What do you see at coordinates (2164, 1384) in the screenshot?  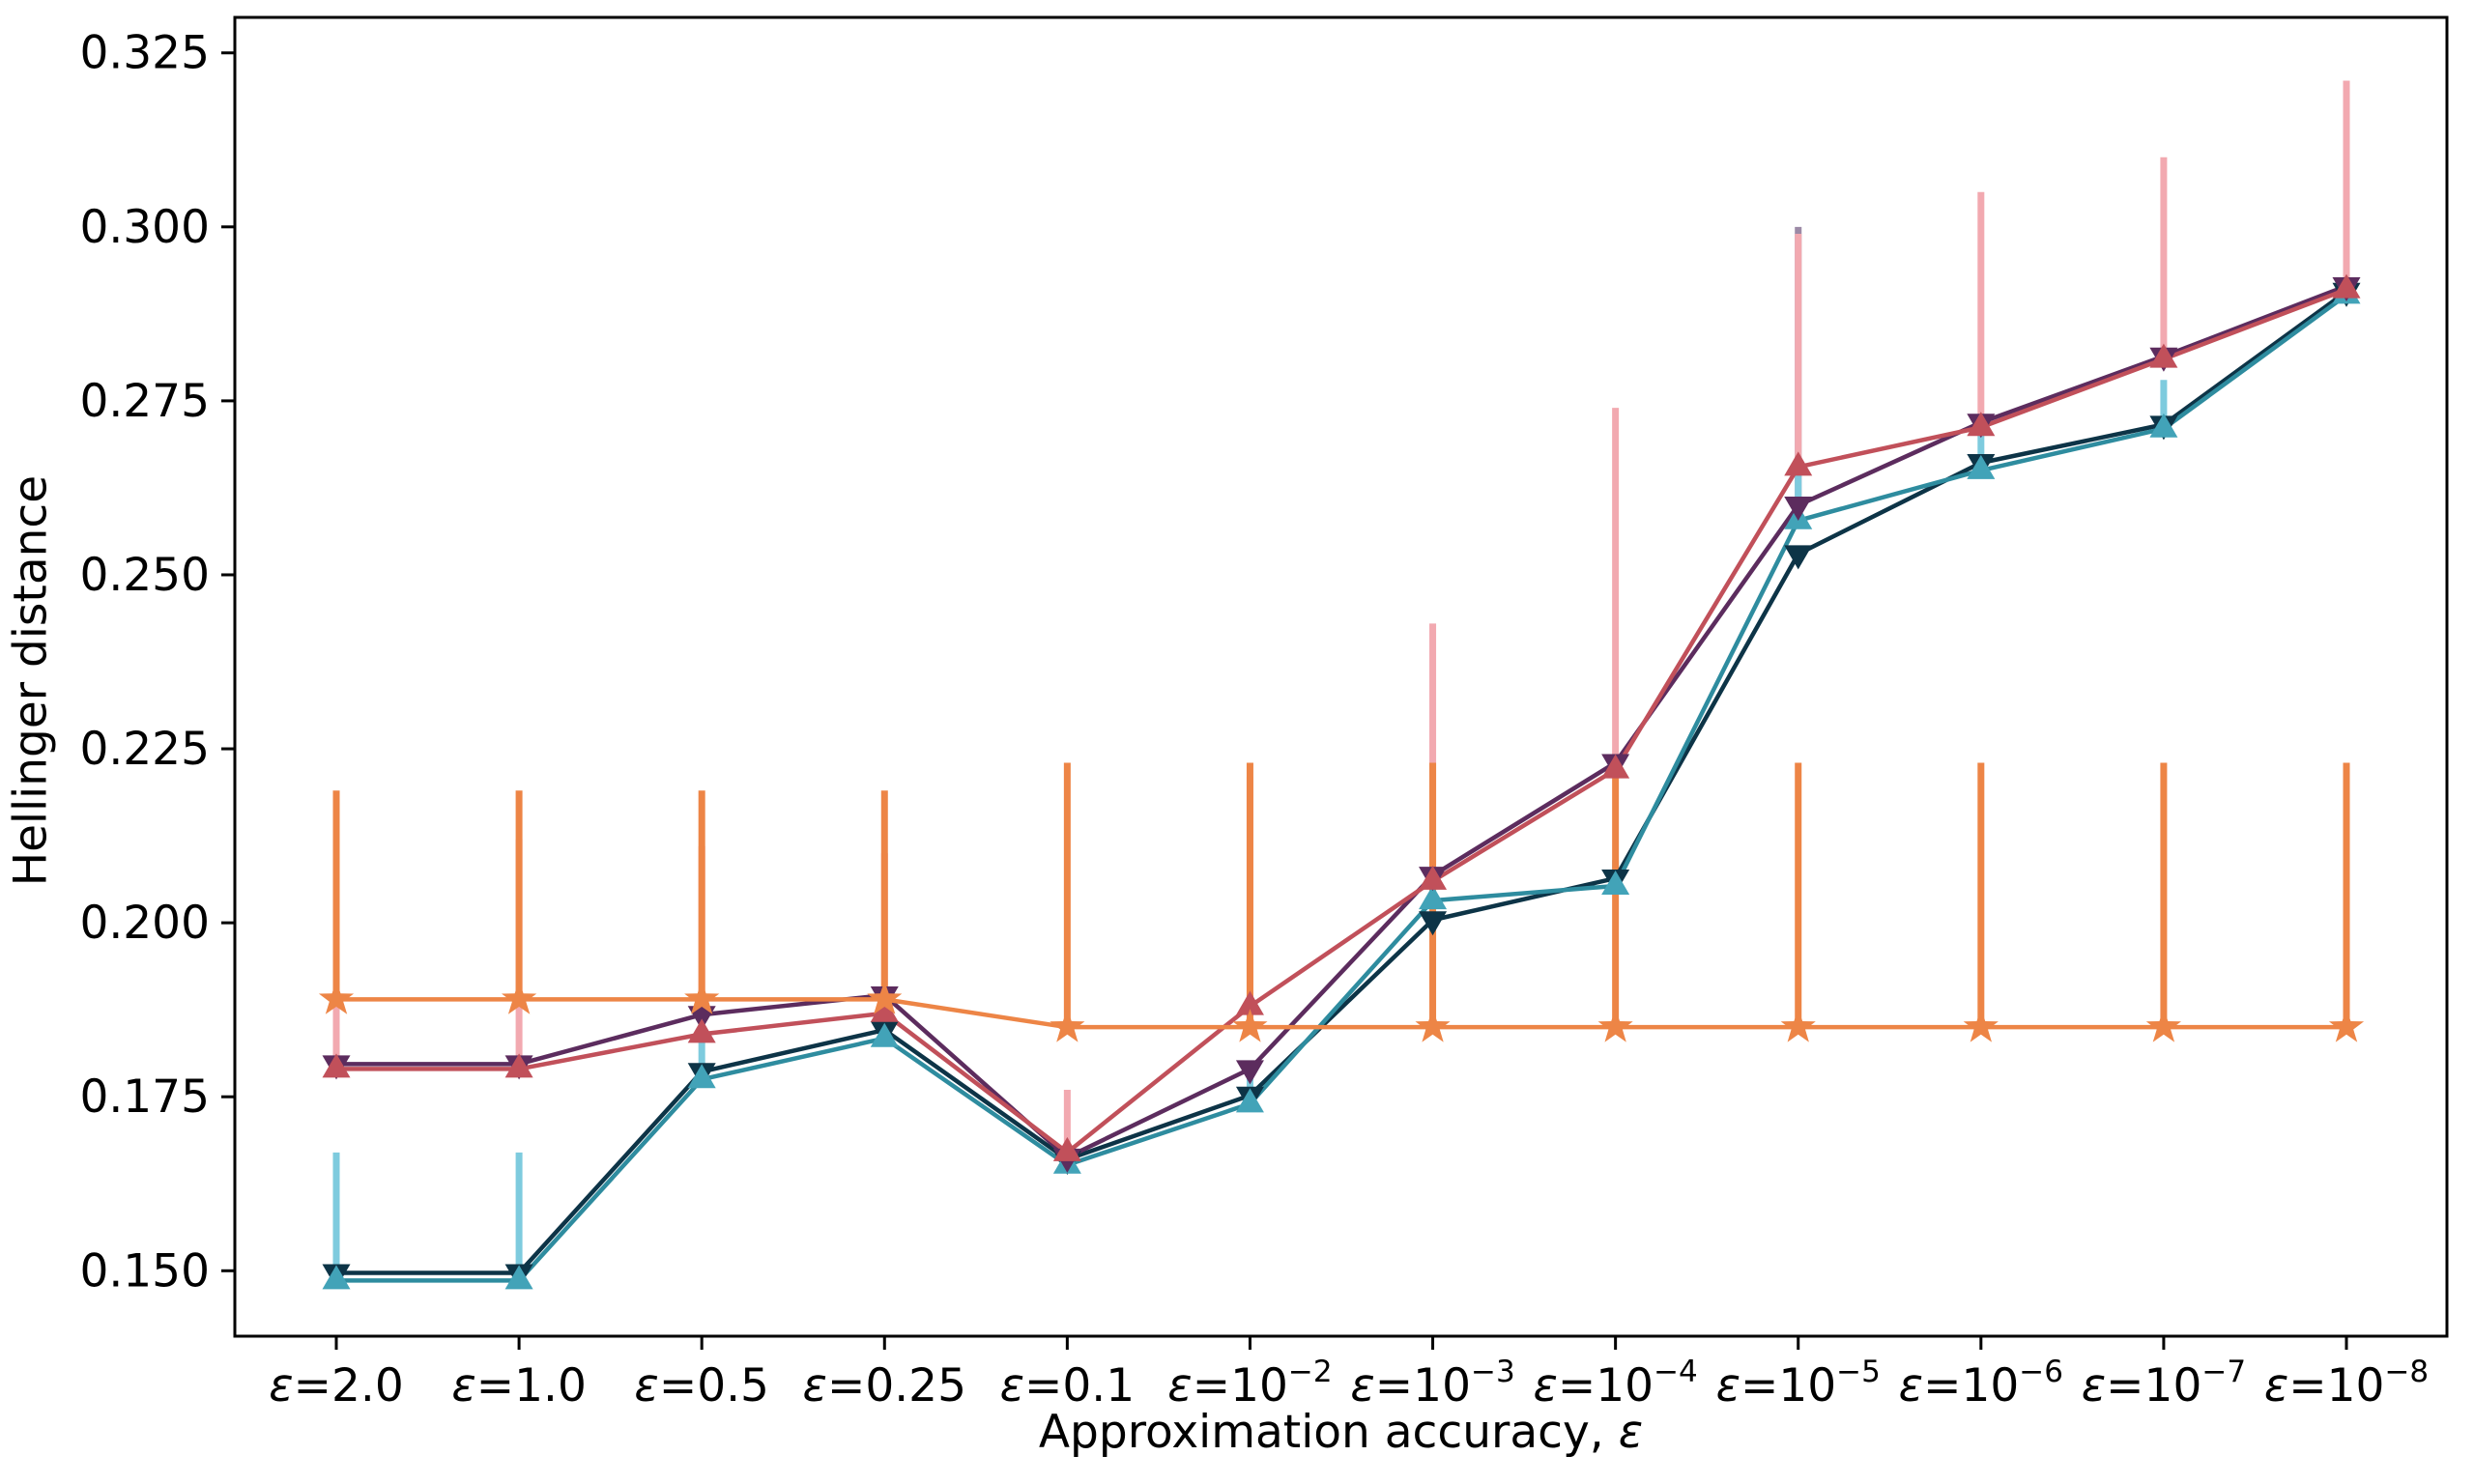 I see `x-tick-label: ε=10−7` at bounding box center [2164, 1384].